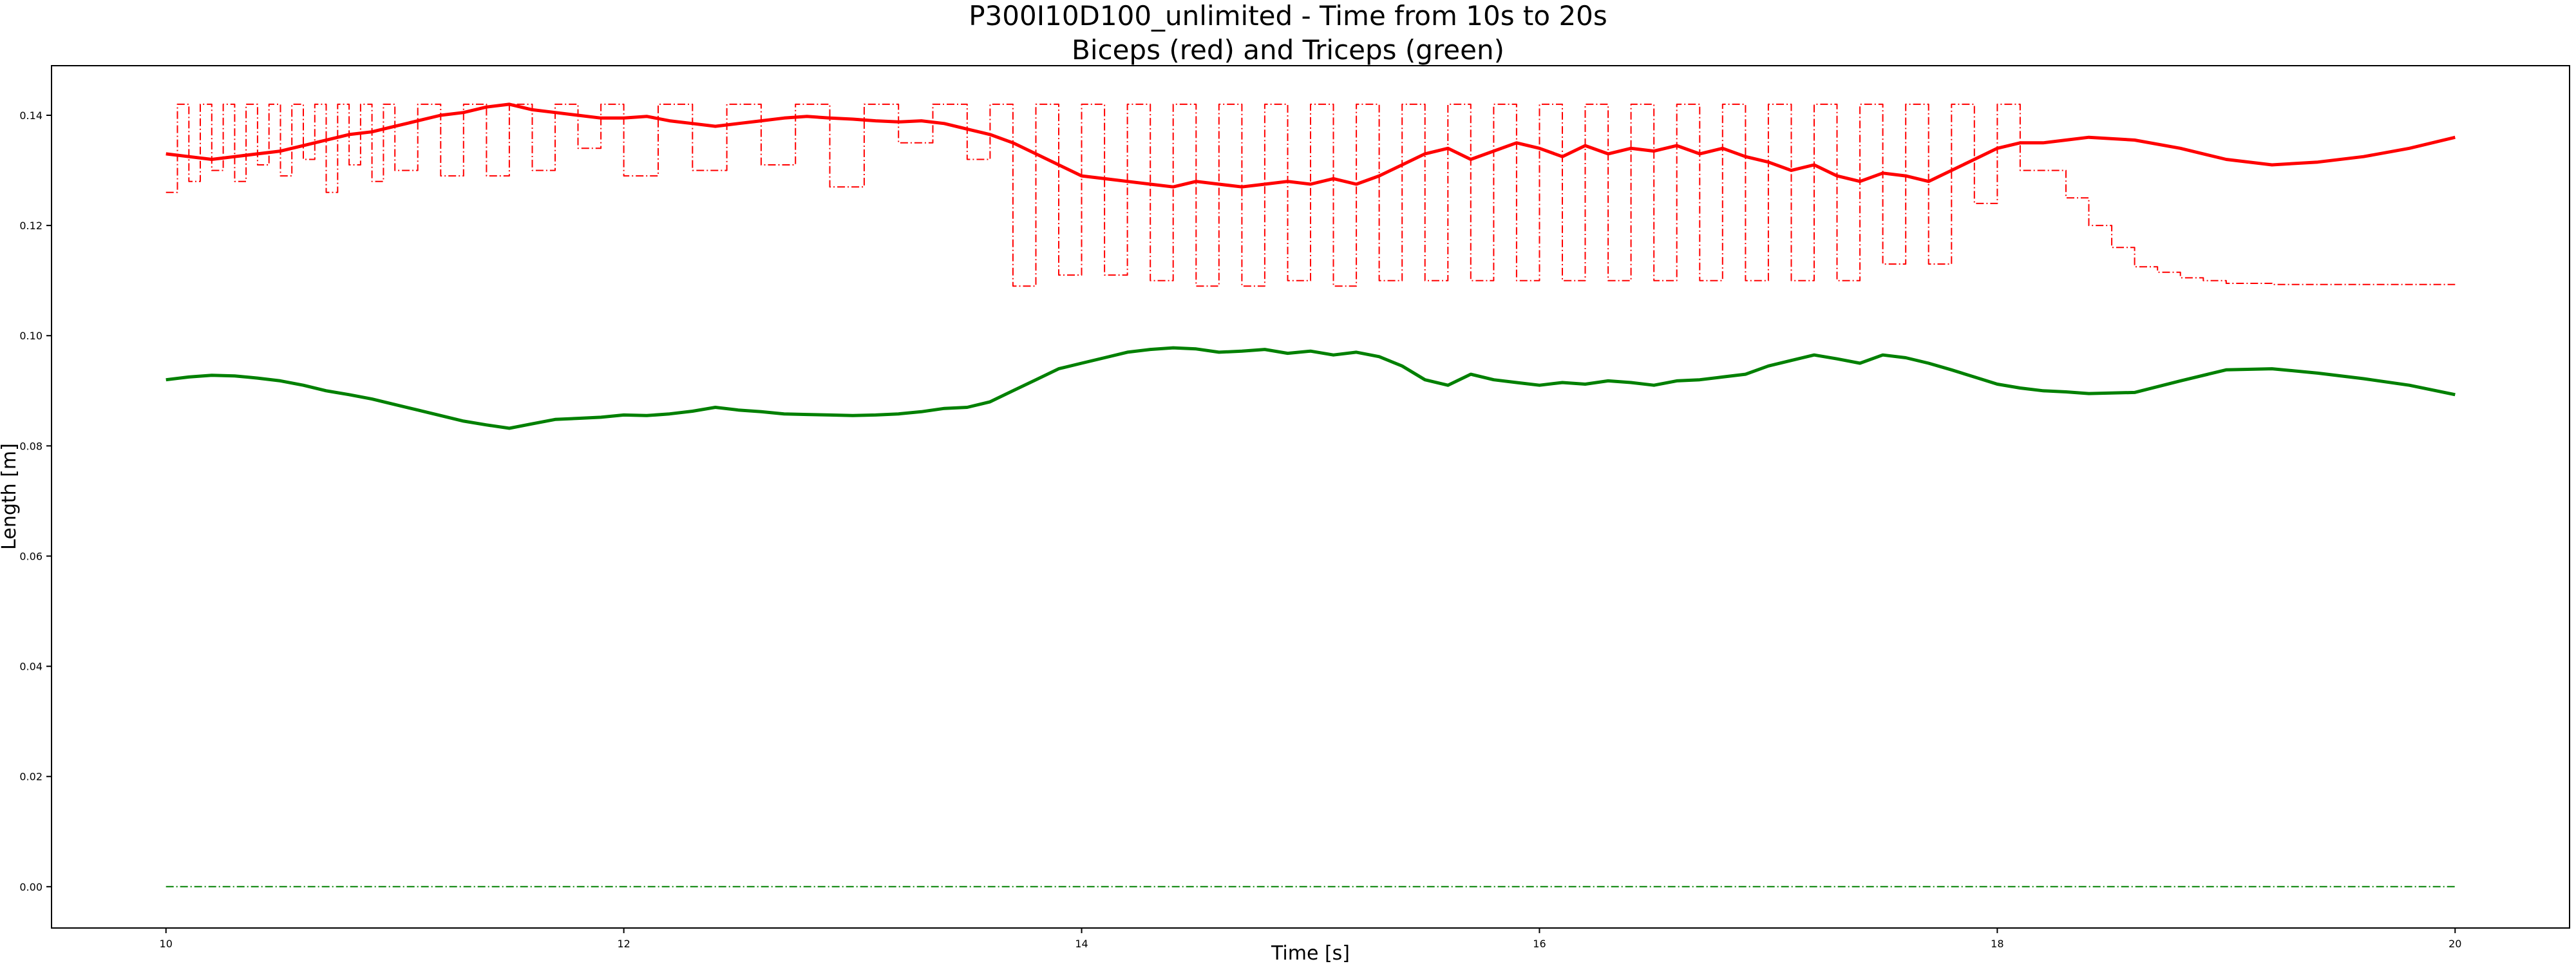  What do you see at coordinates (31, 446) in the screenshot?
I see `y-tick-label: 0.08` at bounding box center [31, 446].